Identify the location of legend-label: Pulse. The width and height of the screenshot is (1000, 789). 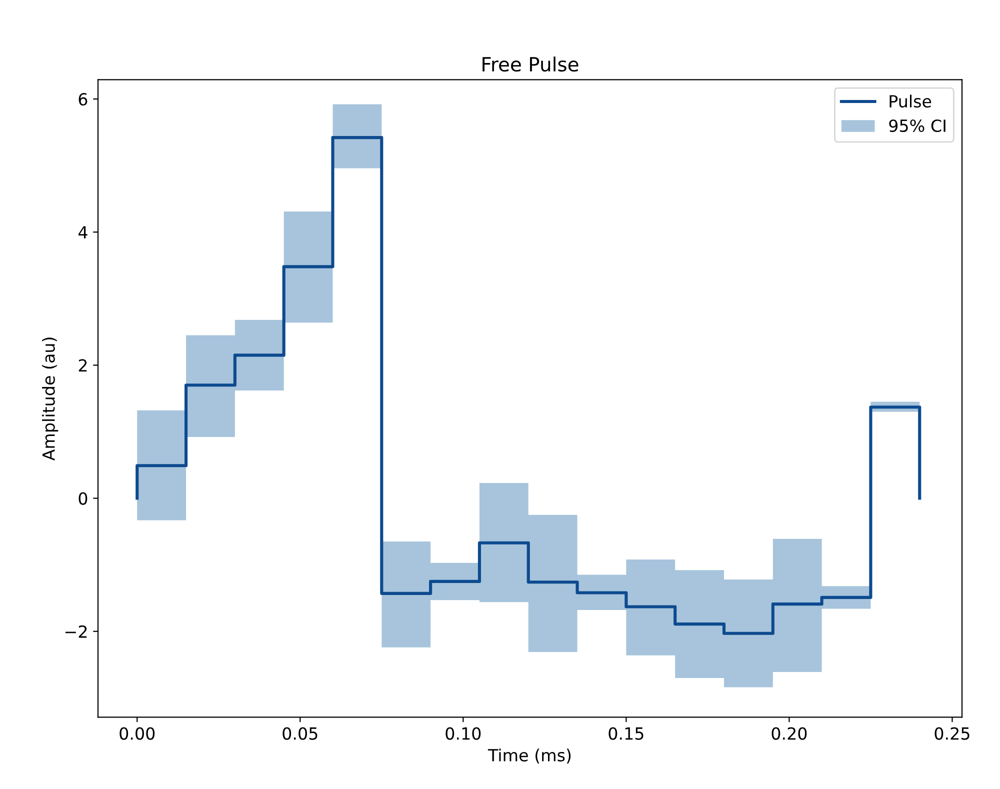
(911, 101).